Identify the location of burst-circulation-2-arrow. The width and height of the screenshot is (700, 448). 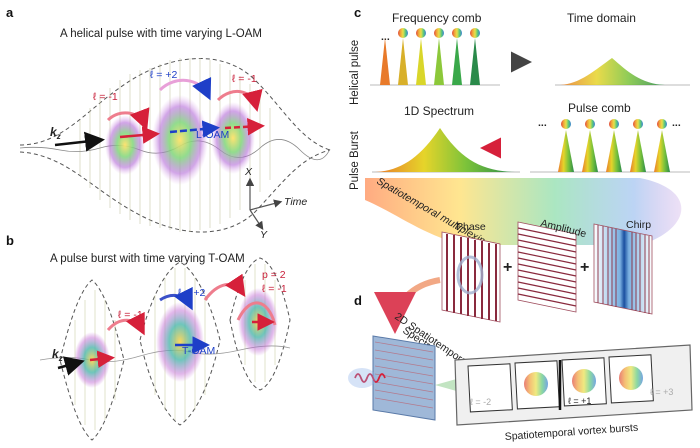
(176, 298).